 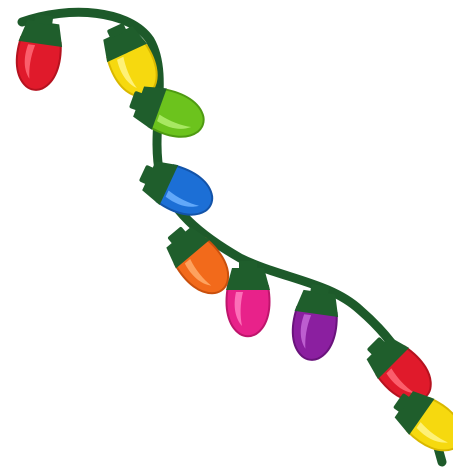 I want to click on bulb-9-yellow, so click(x=423, y=421).